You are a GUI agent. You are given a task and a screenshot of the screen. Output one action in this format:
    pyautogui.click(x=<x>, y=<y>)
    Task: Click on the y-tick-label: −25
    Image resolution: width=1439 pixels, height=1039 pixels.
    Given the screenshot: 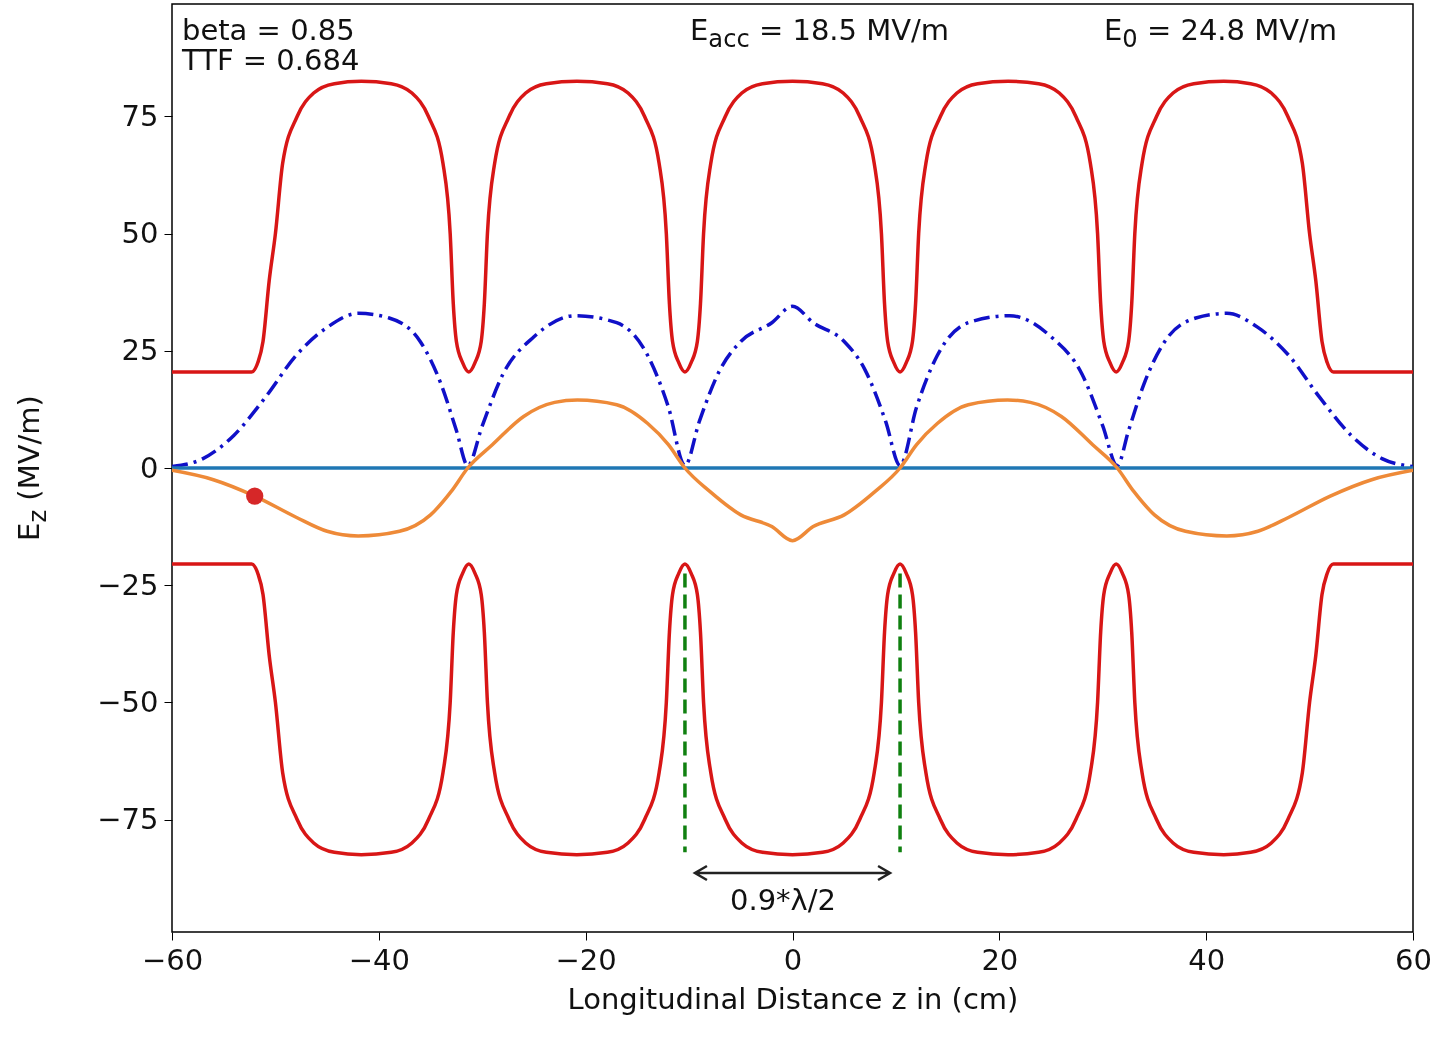 What is the action you would take?
    pyautogui.click(x=128, y=584)
    